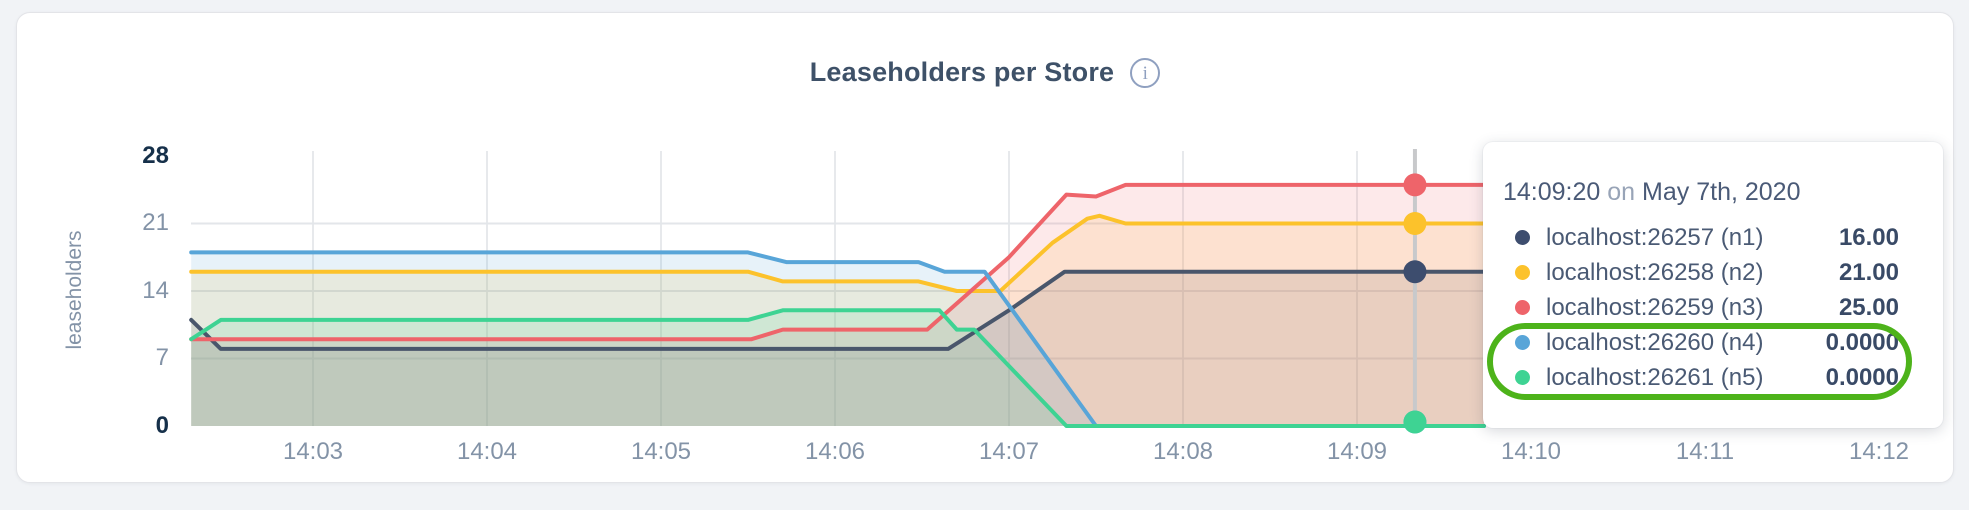 The image size is (1969, 510). I want to click on tooltip-date: May 7th, 2020, so click(1721, 192).